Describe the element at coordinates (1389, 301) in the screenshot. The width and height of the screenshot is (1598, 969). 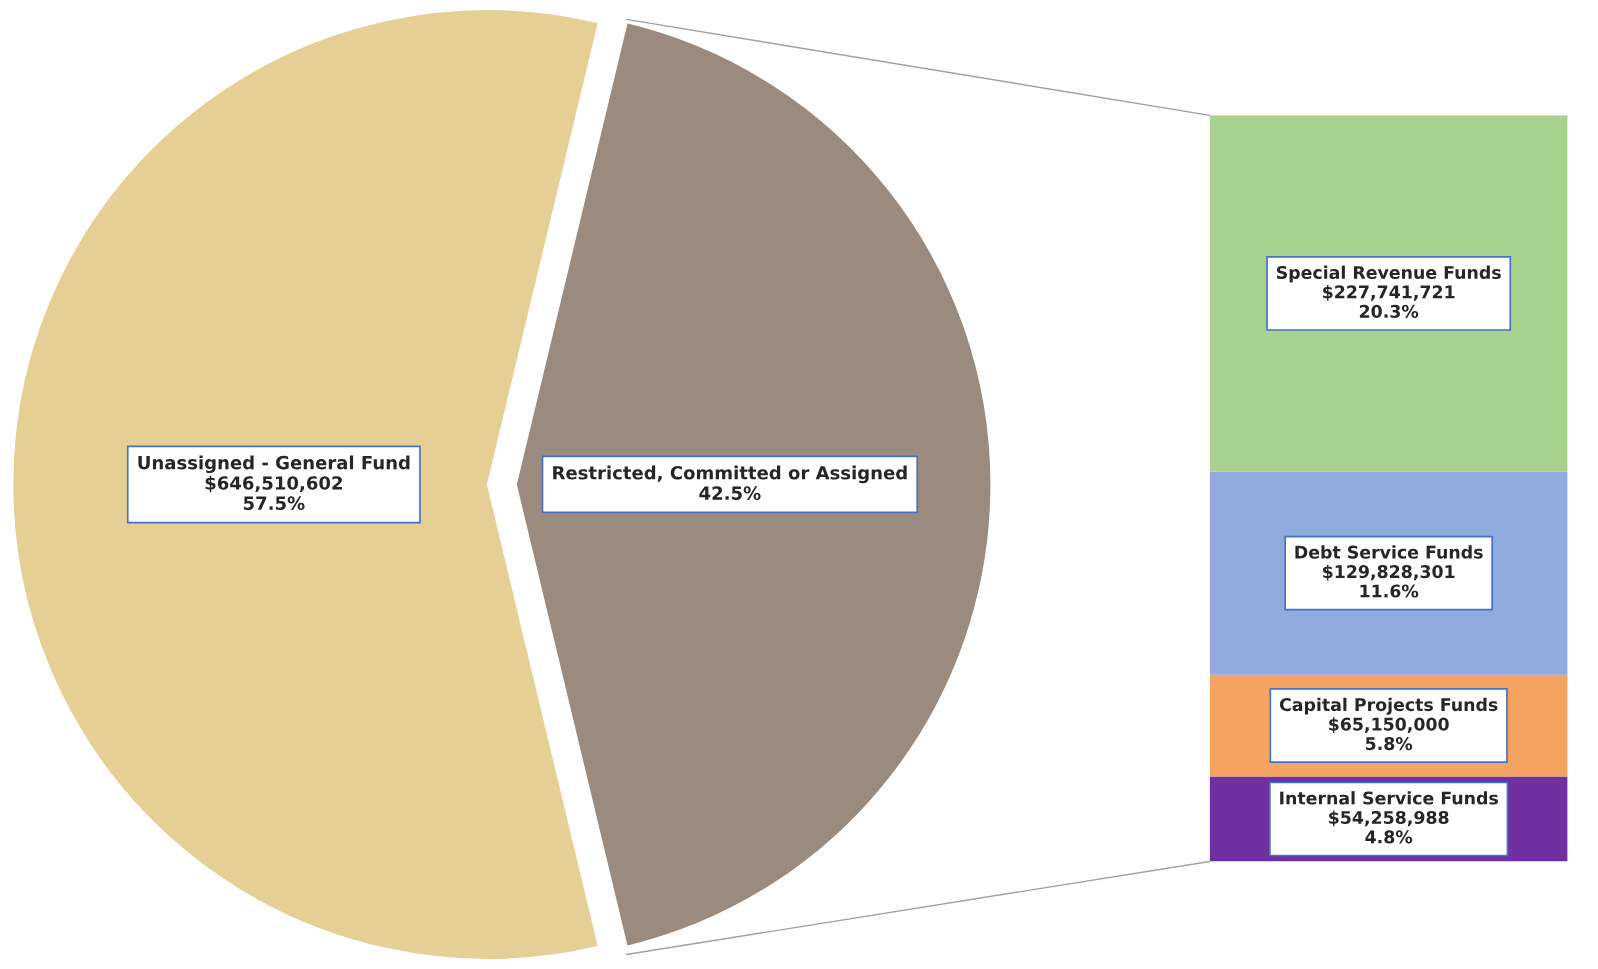
I see `data-label: $227,741,721 20.3%` at that location.